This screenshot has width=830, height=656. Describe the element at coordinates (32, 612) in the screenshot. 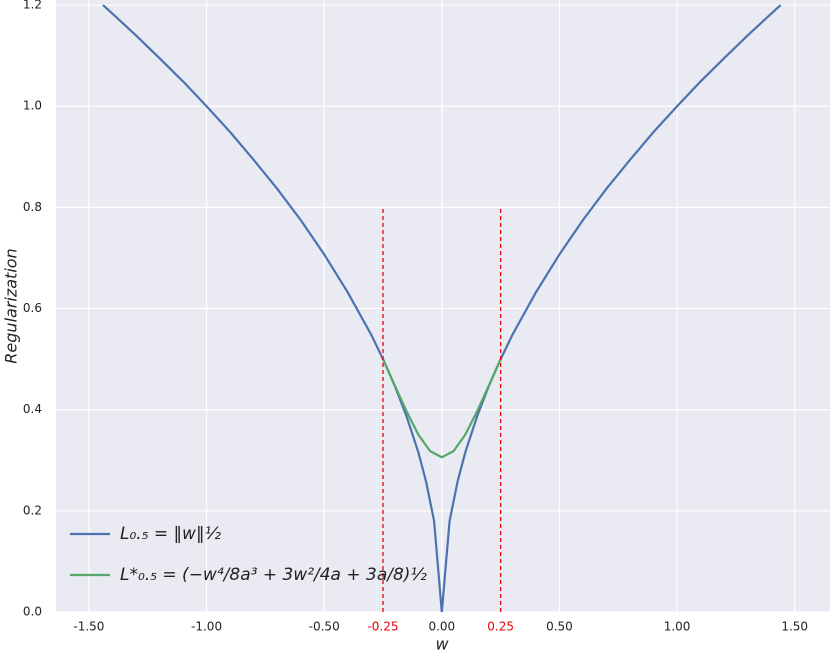

I see `y-tick-label: 0.0` at that location.